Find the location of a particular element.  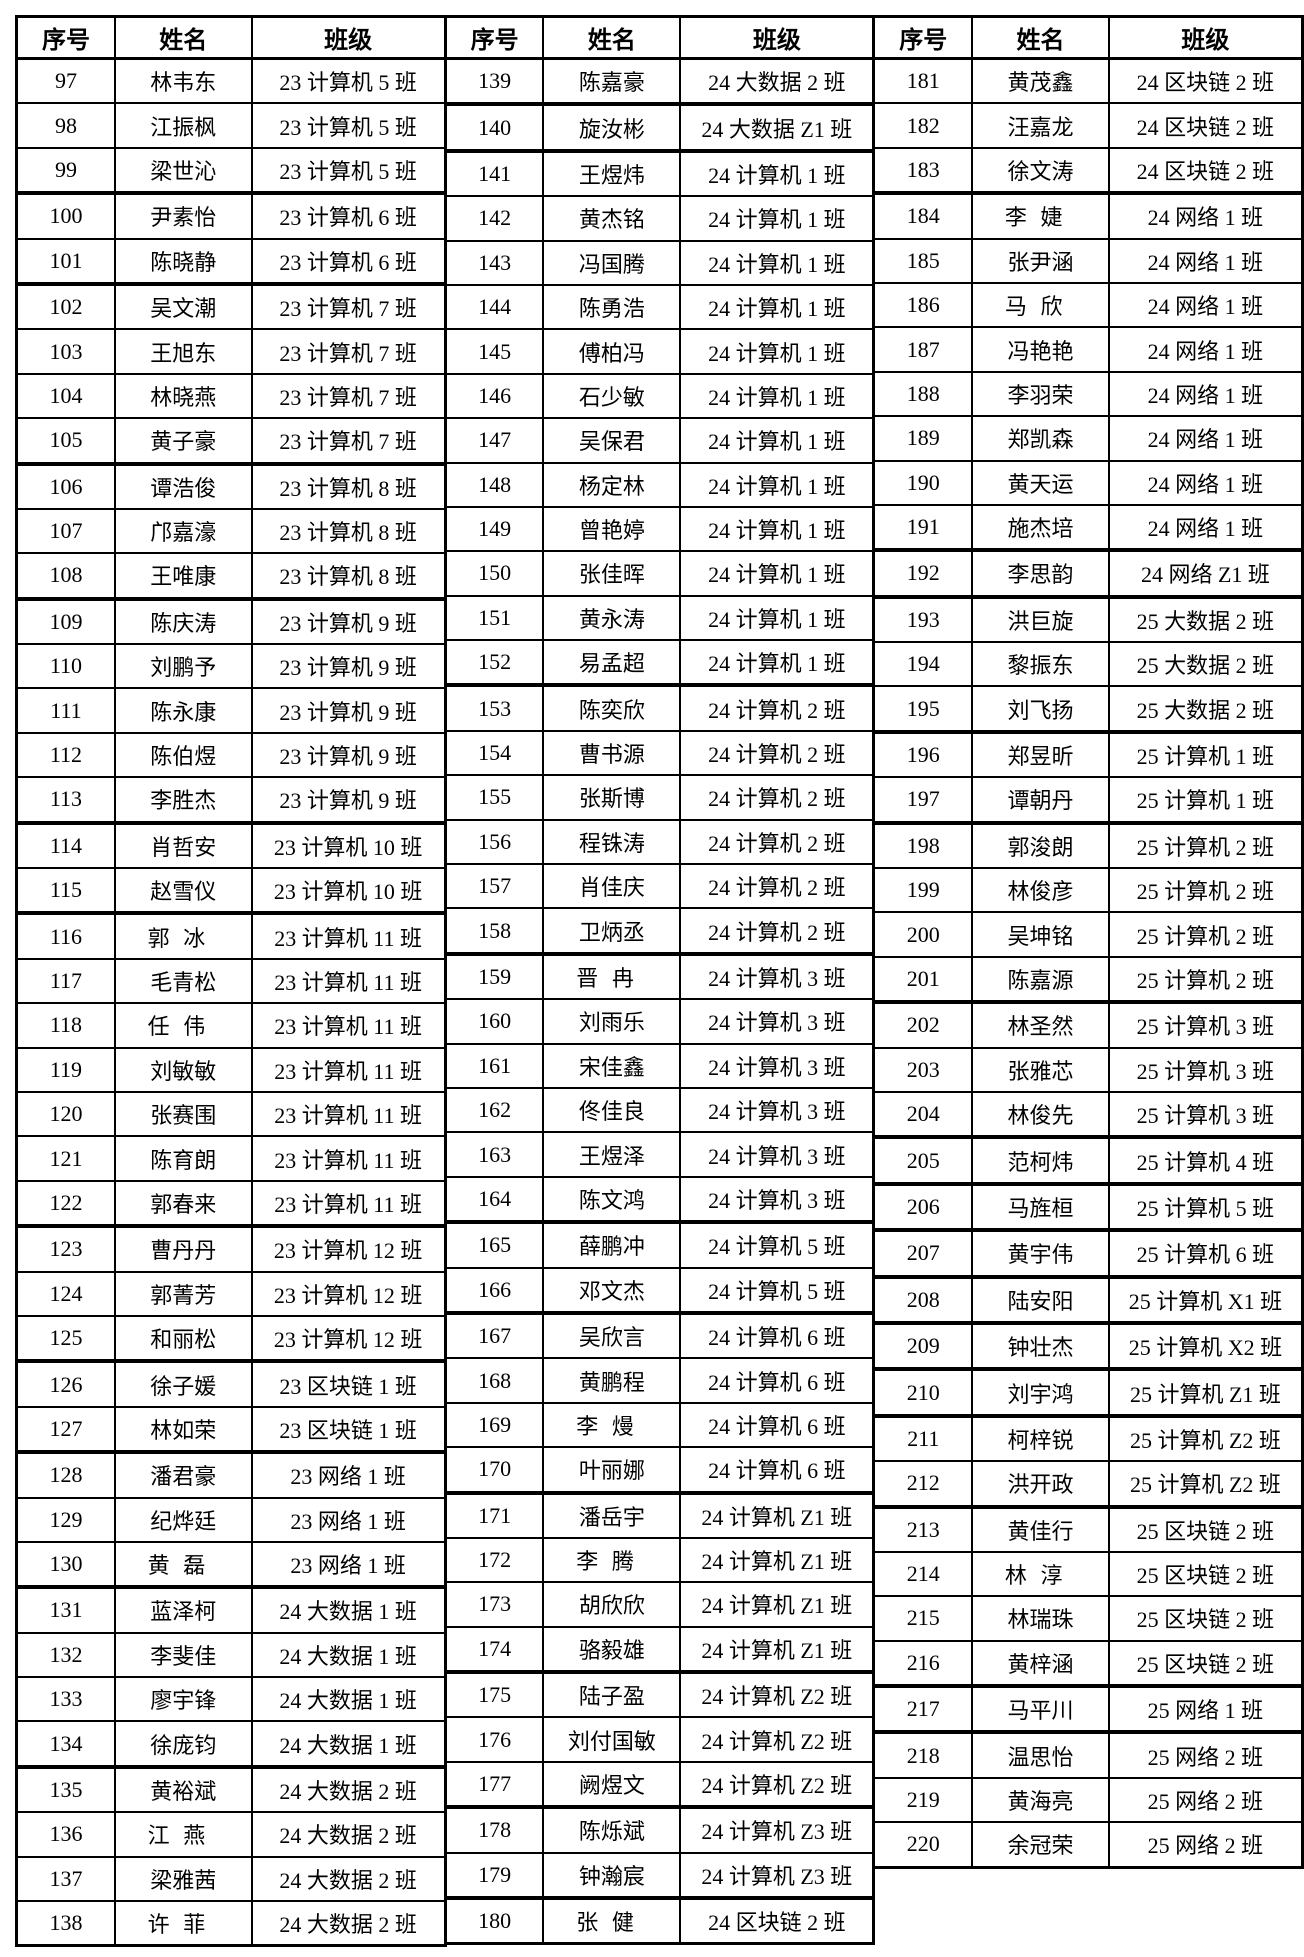

roster-row: 205 范柯炜 25 计算机 4 班 is located at coordinates (1088, 1160).